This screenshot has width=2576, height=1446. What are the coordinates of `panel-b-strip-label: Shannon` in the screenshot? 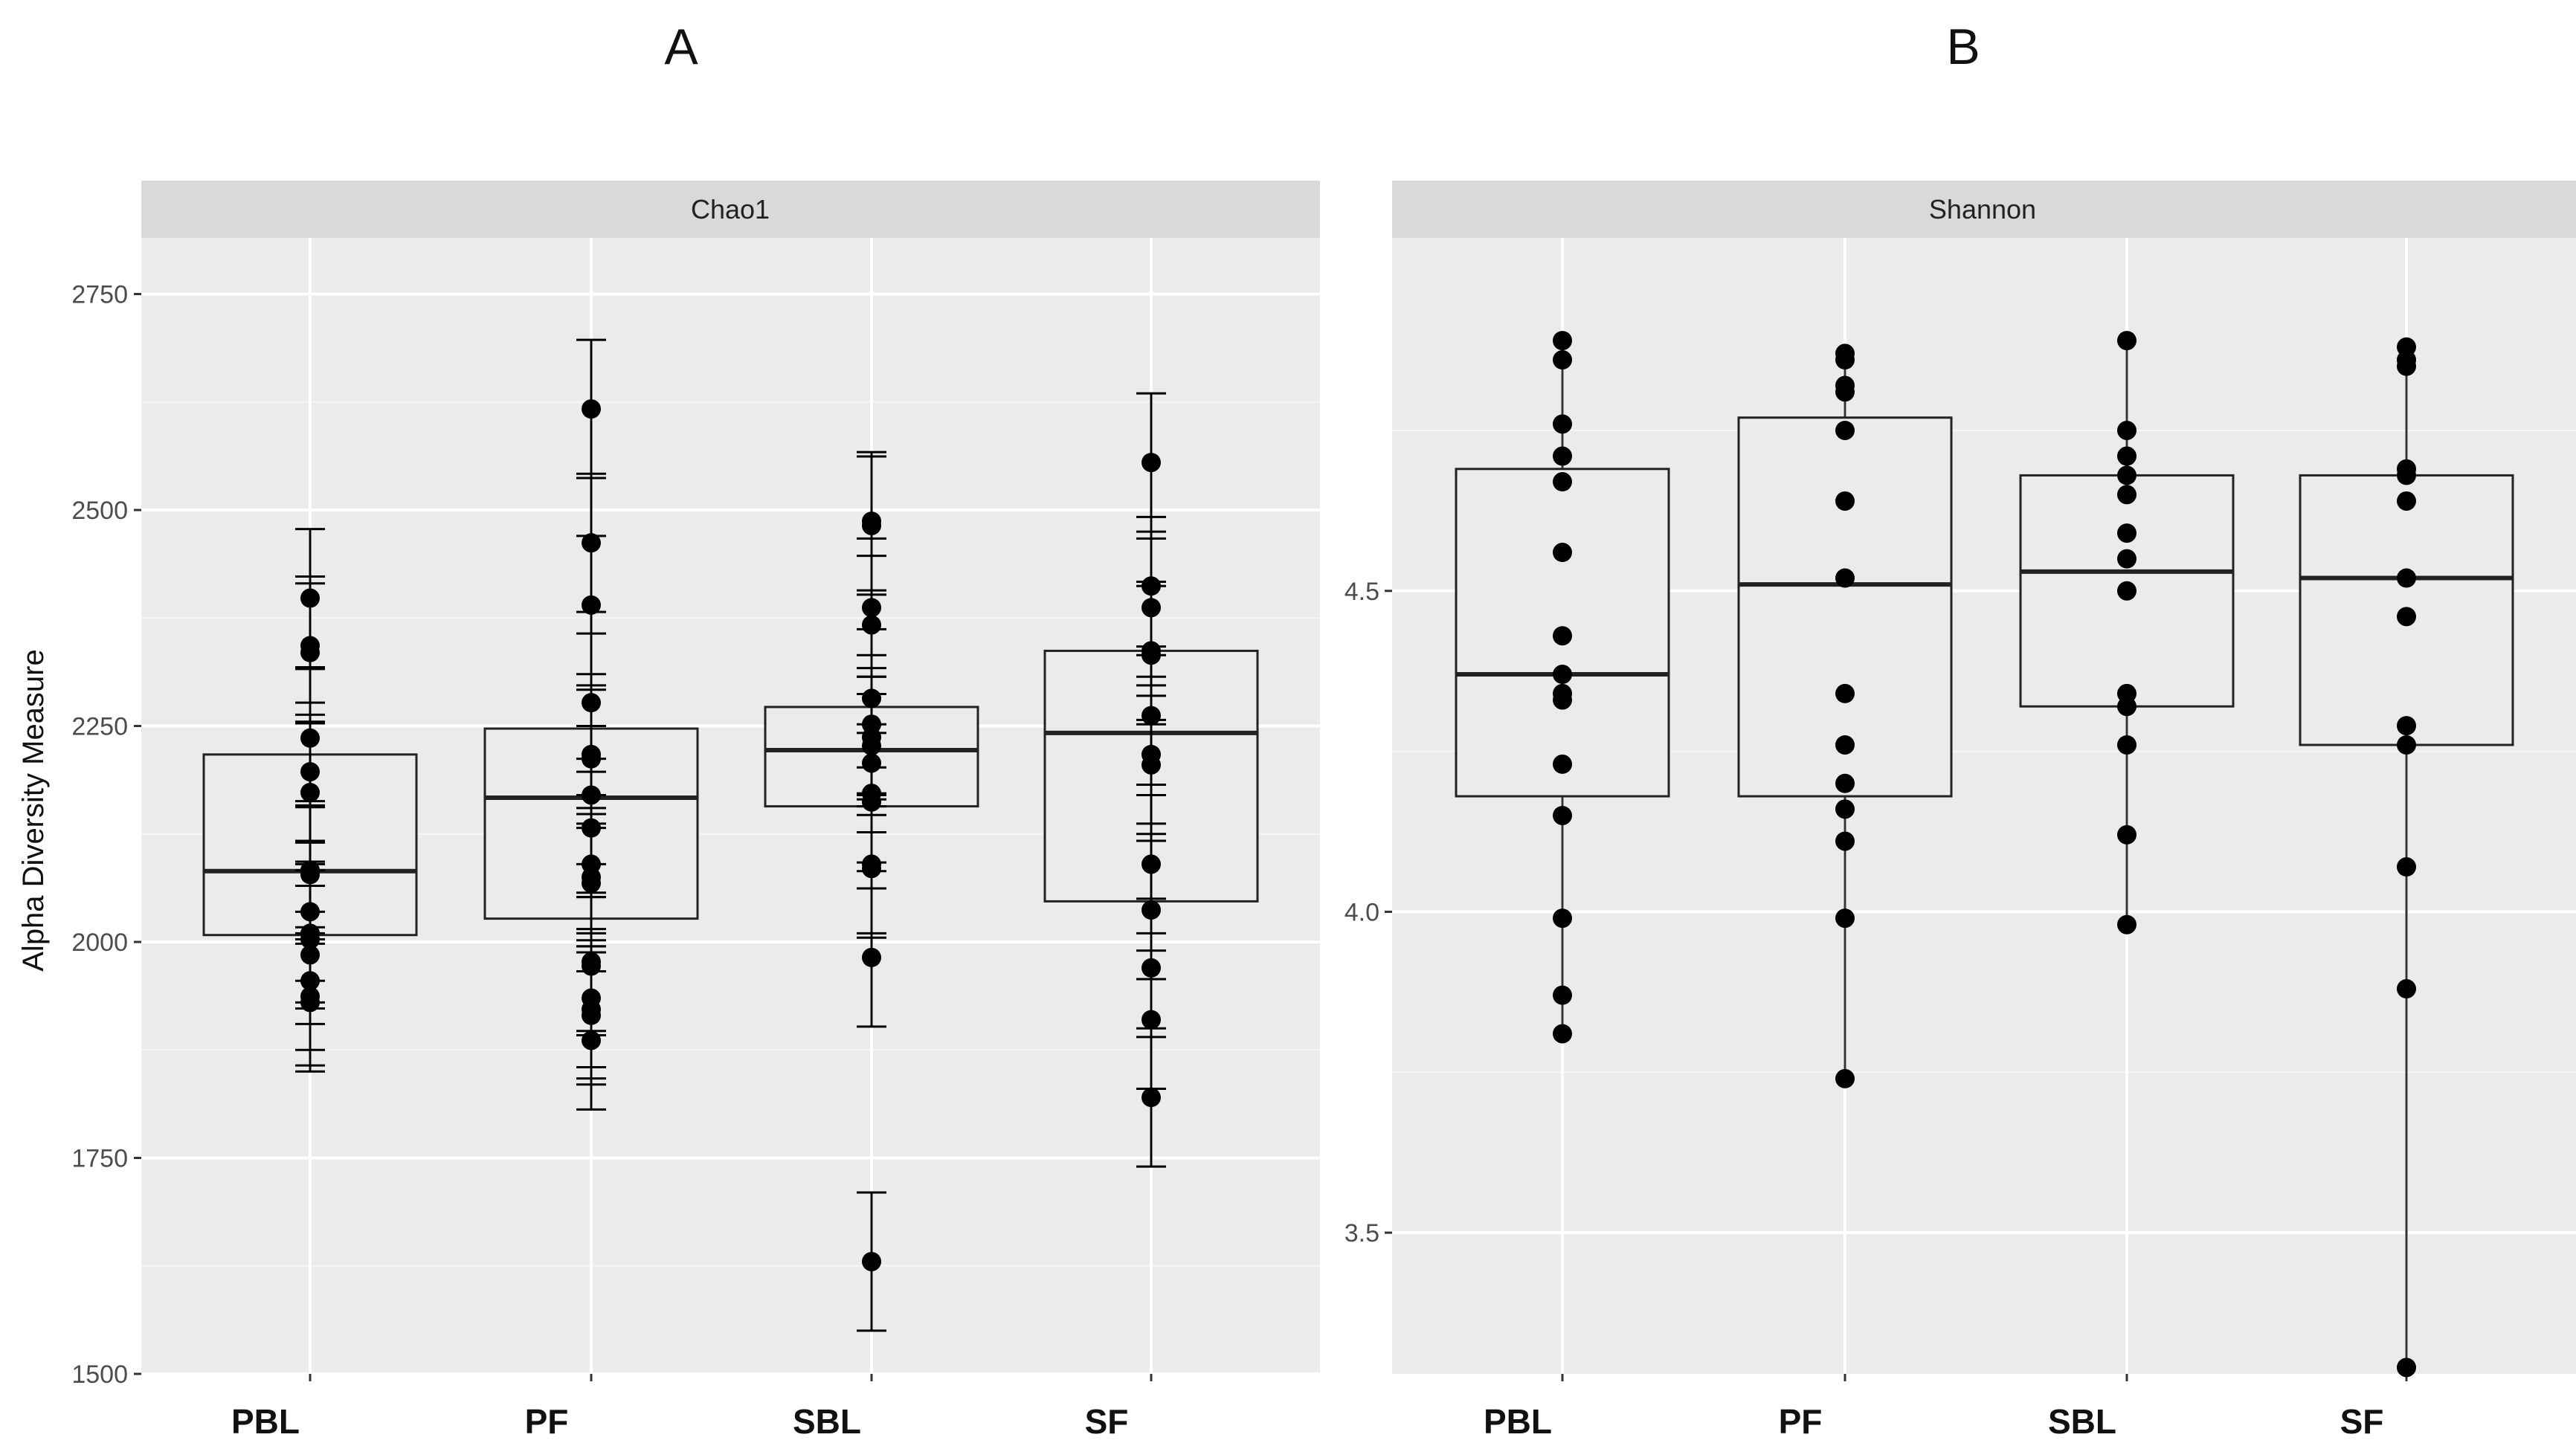 It's located at (1982, 210).